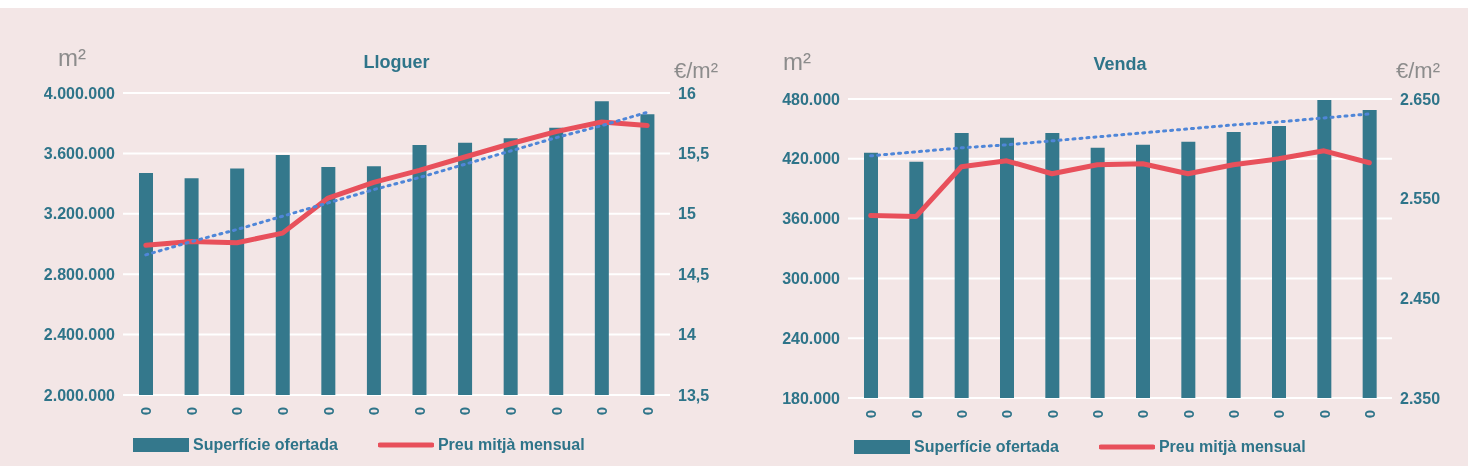 The width and height of the screenshot is (1468, 466). What do you see at coordinates (811, 279) in the screenshot?
I see `y-tick-label: 300.000` at bounding box center [811, 279].